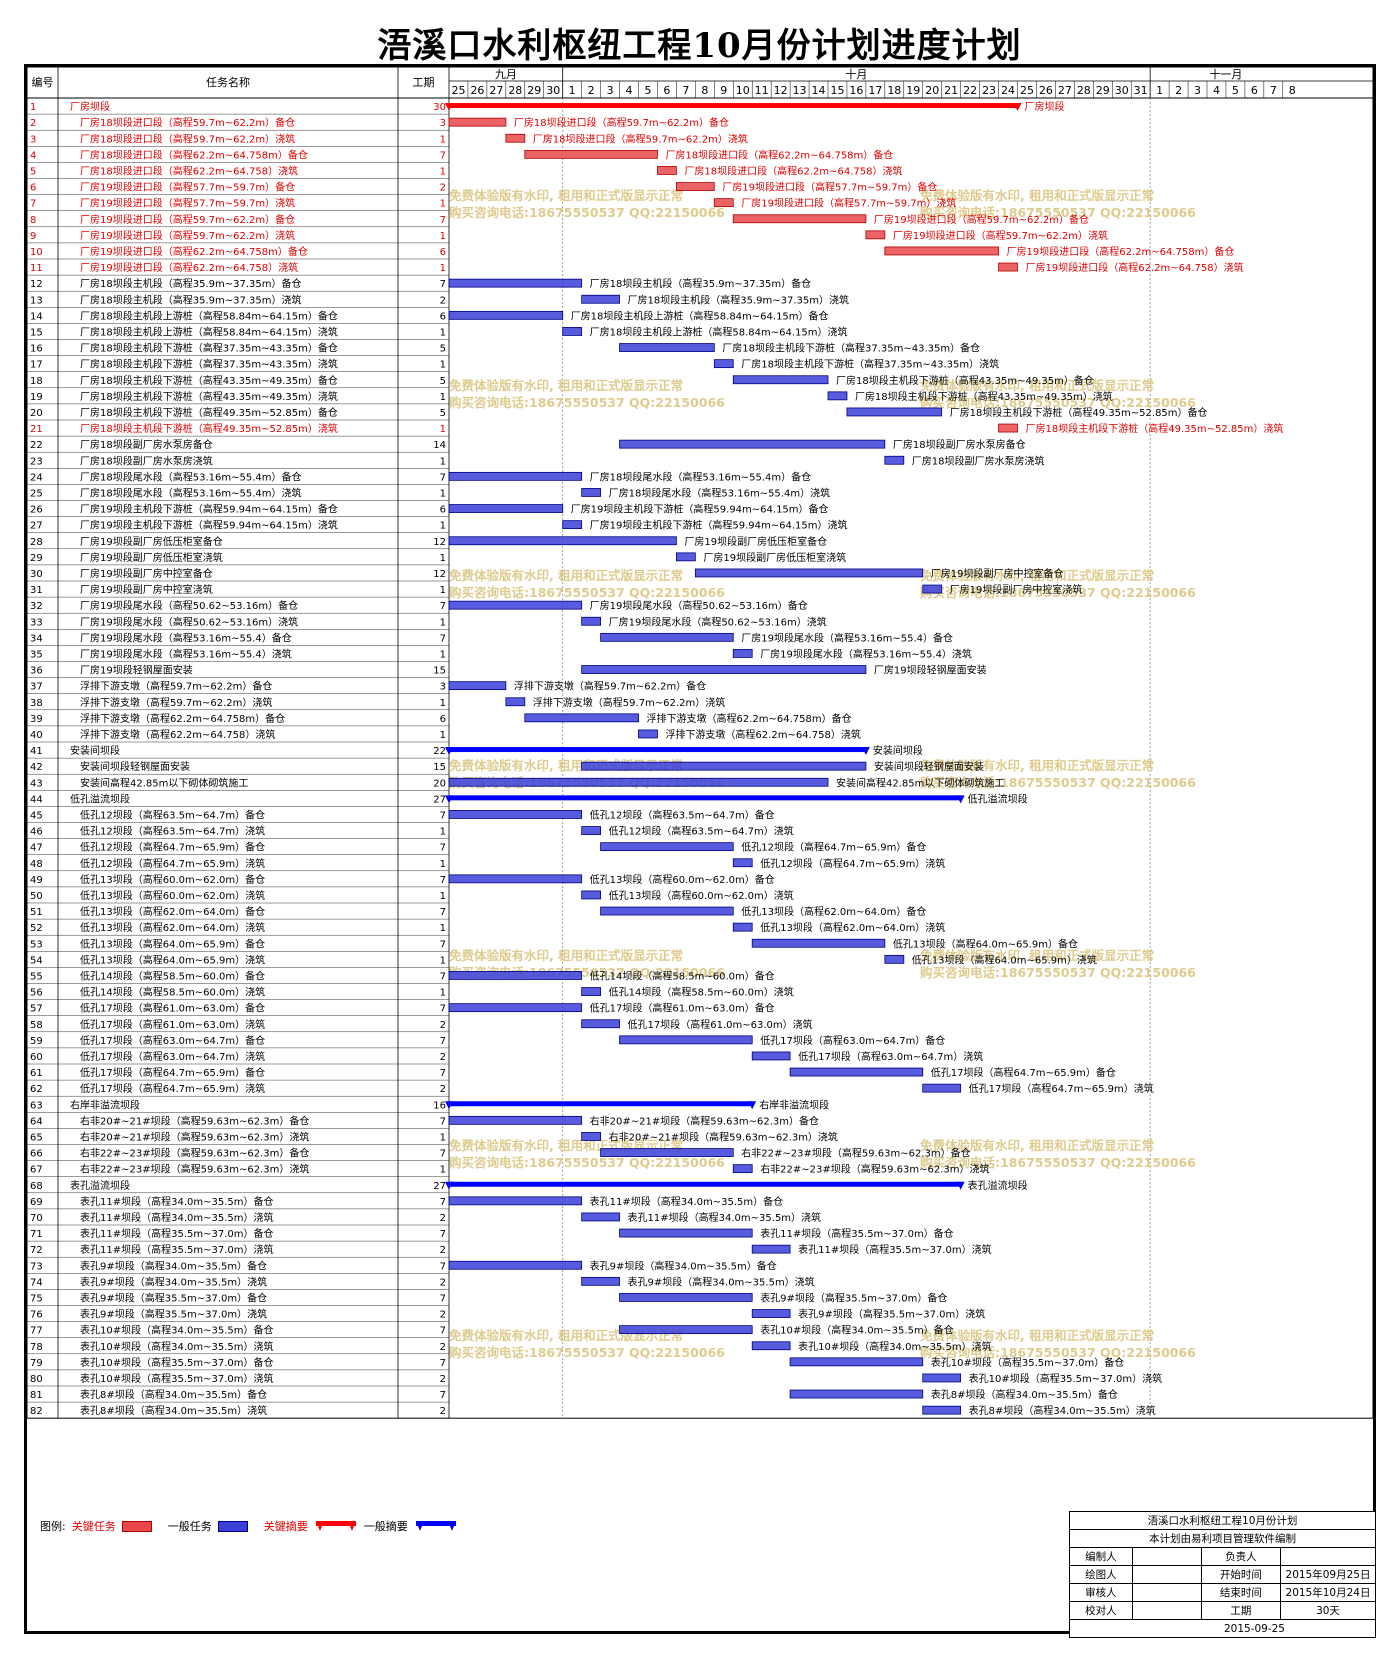 Image resolution: width=1399 pixels, height=1653 pixels. I want to click on task-name: 低孔13坝段（高程60.0m~62.0m）备仓, so click(172, 879).